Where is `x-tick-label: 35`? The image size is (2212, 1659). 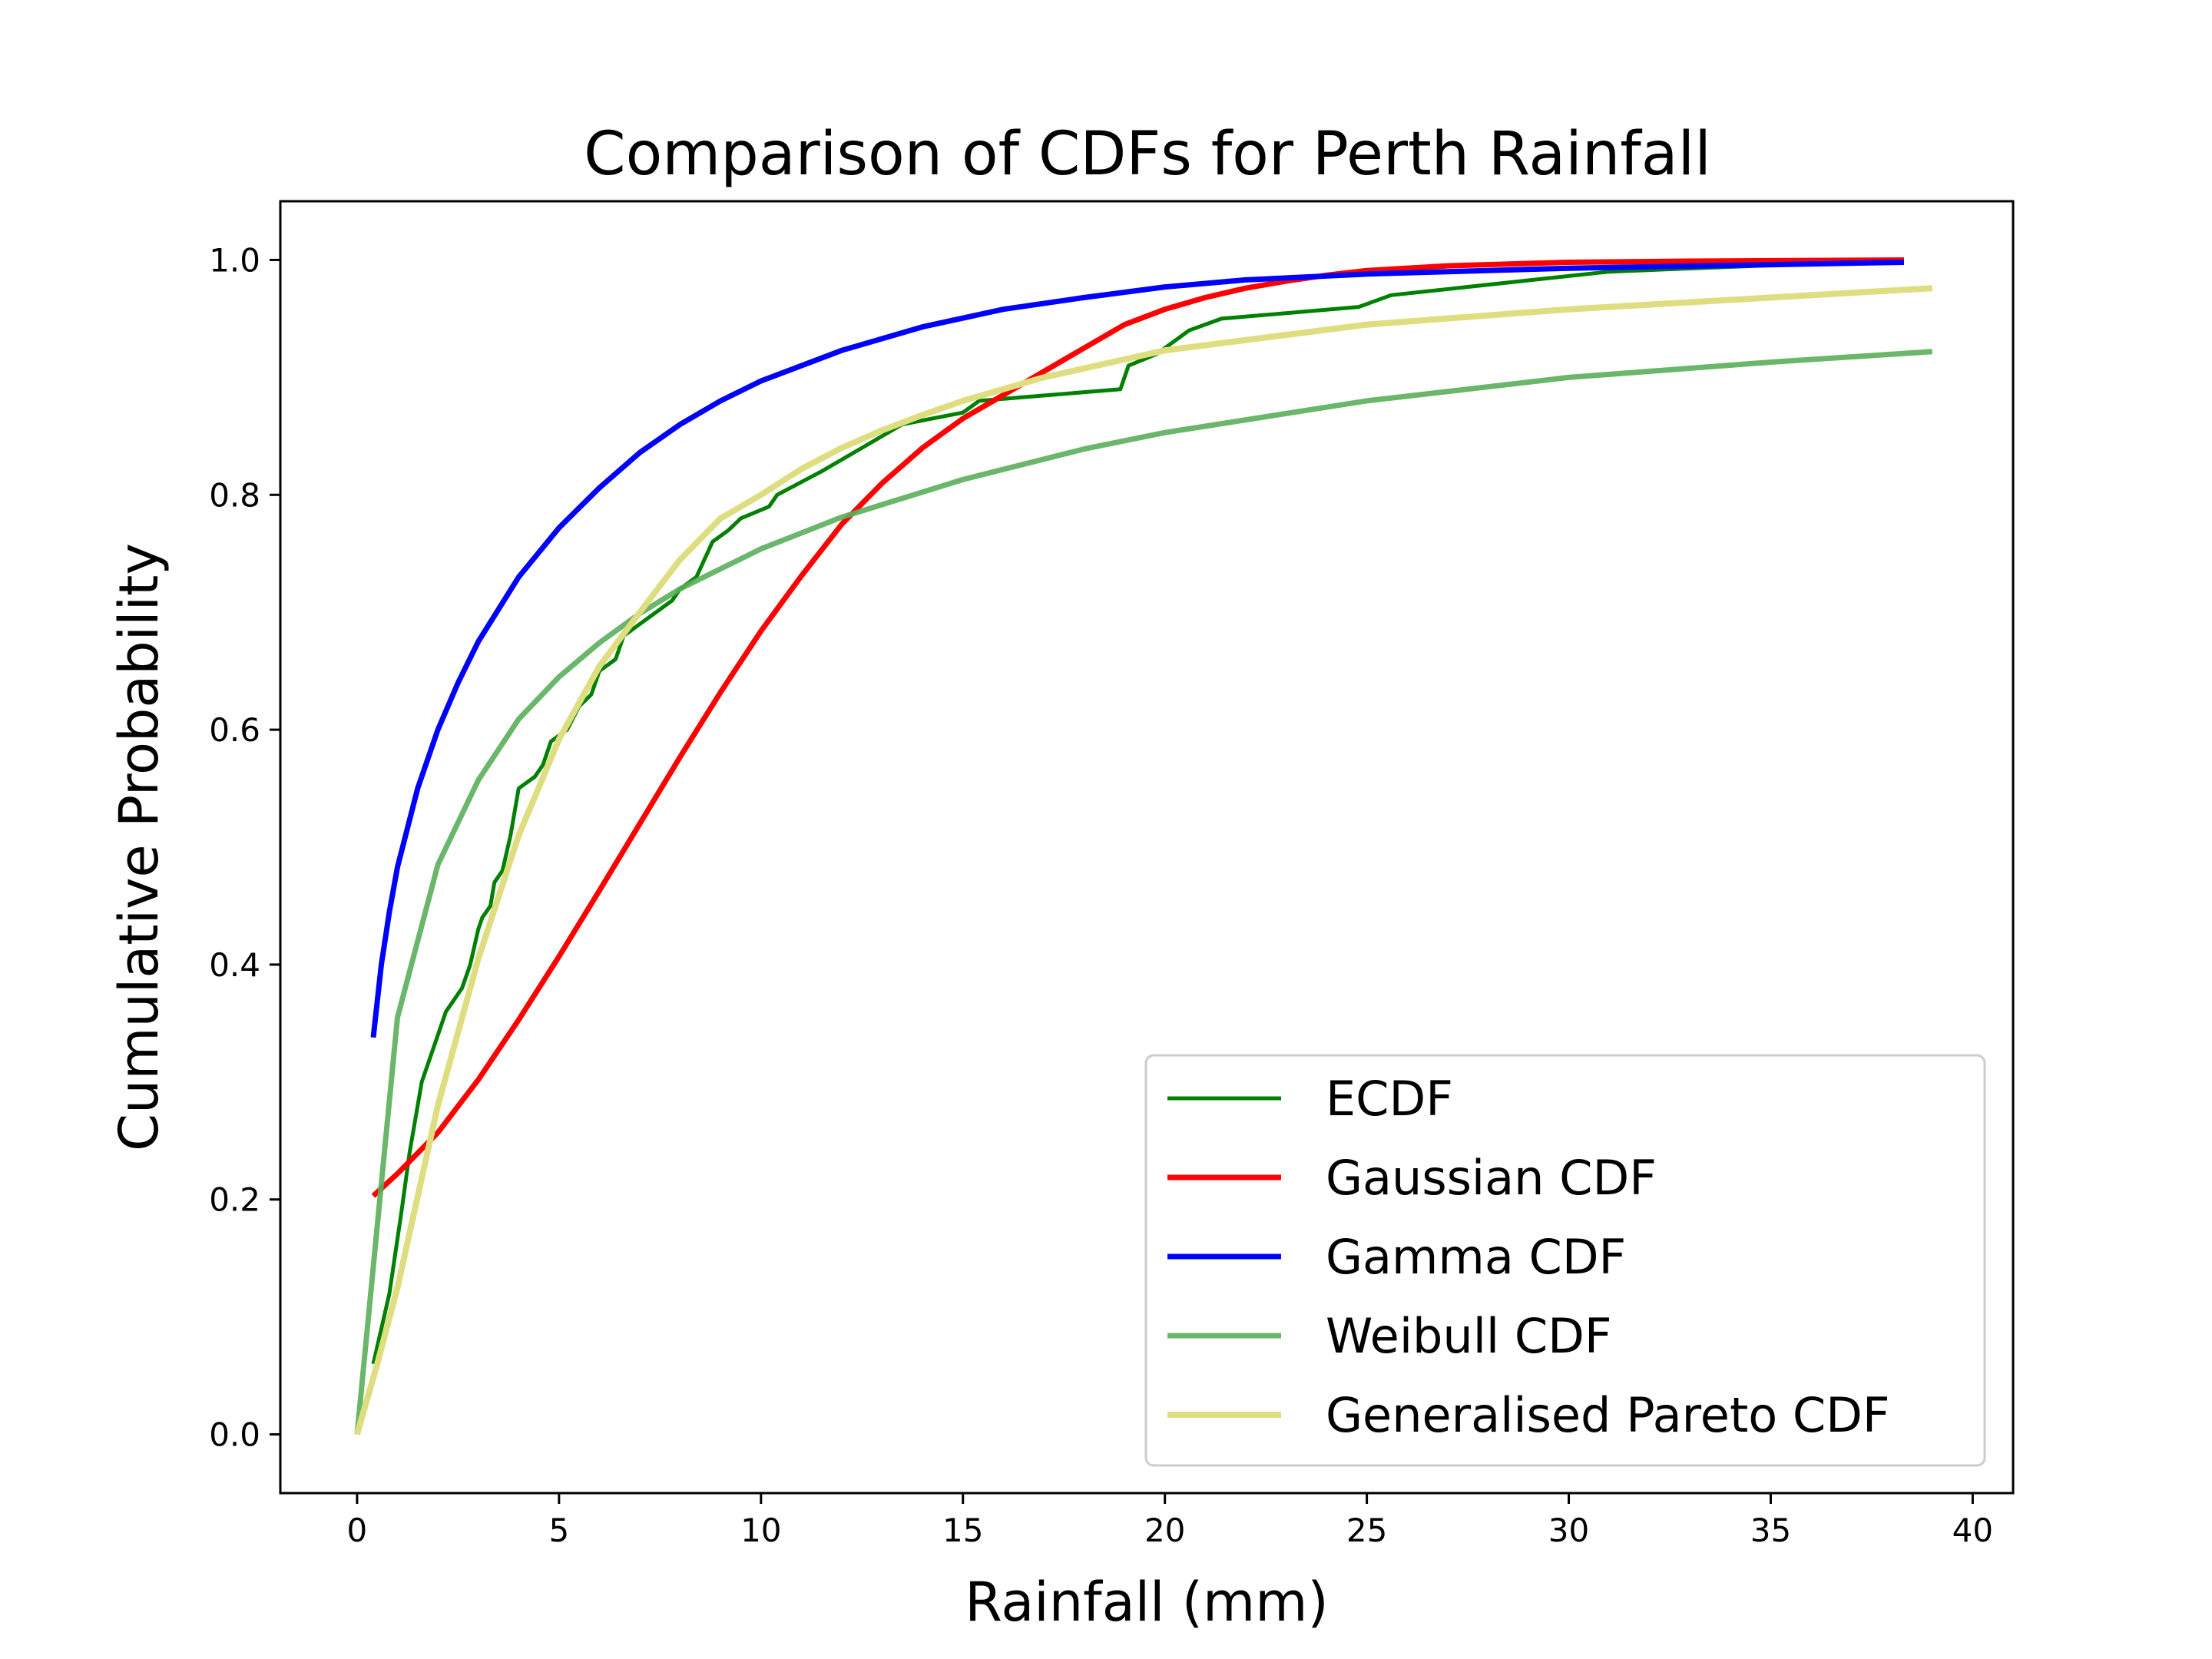 x-tick-label: 35 is located at coordinates (1771, 1531).